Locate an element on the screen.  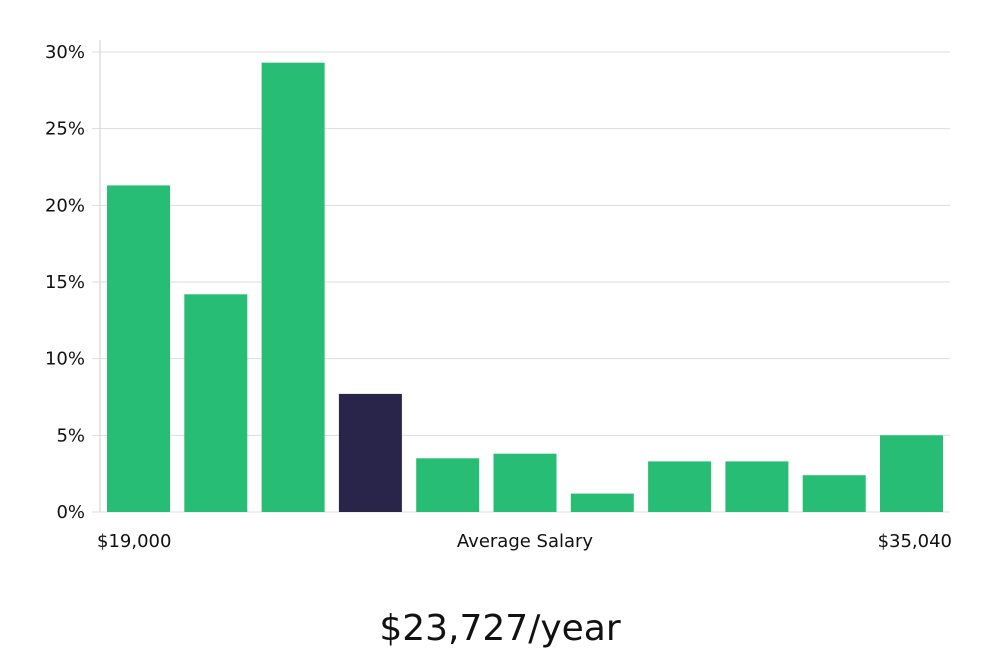
x-axis-title: Average Salary is located at coordinates (525, 541).